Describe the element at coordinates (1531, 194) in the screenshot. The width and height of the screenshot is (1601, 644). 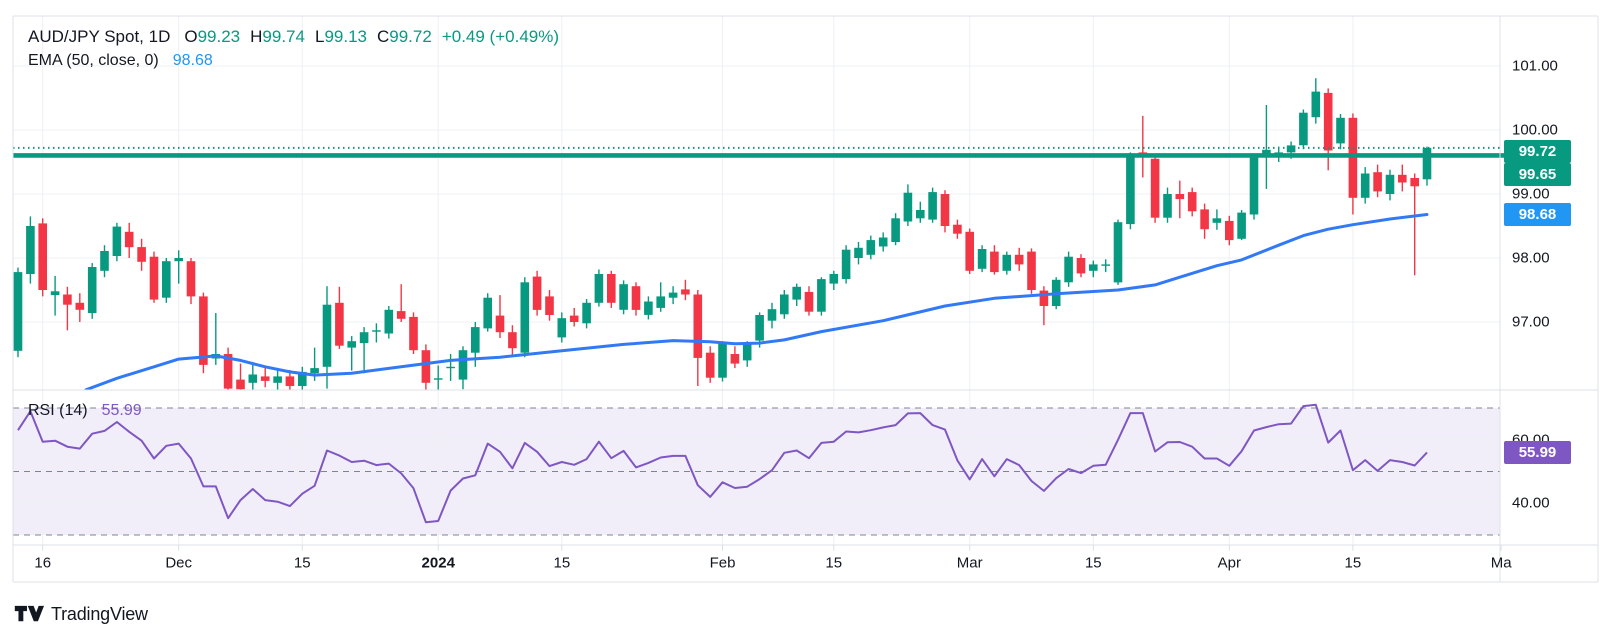
I see `price-axis-label: 99.00` at that location.